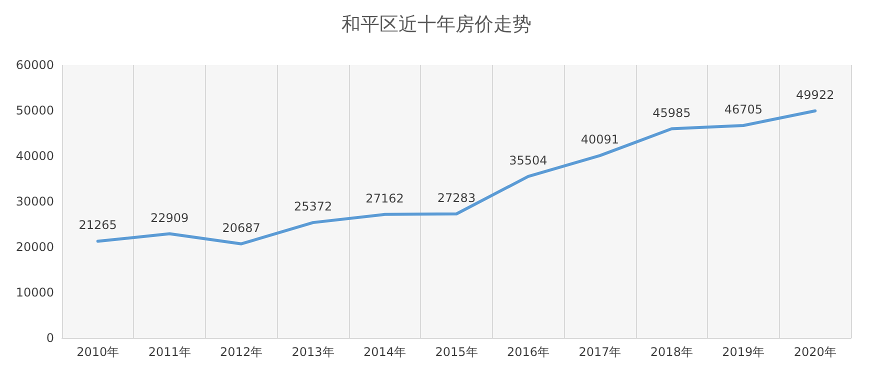 The height and width of the screenshot is (380, 873). I want to click on y-tick-label: 10000, so click(35, 293).